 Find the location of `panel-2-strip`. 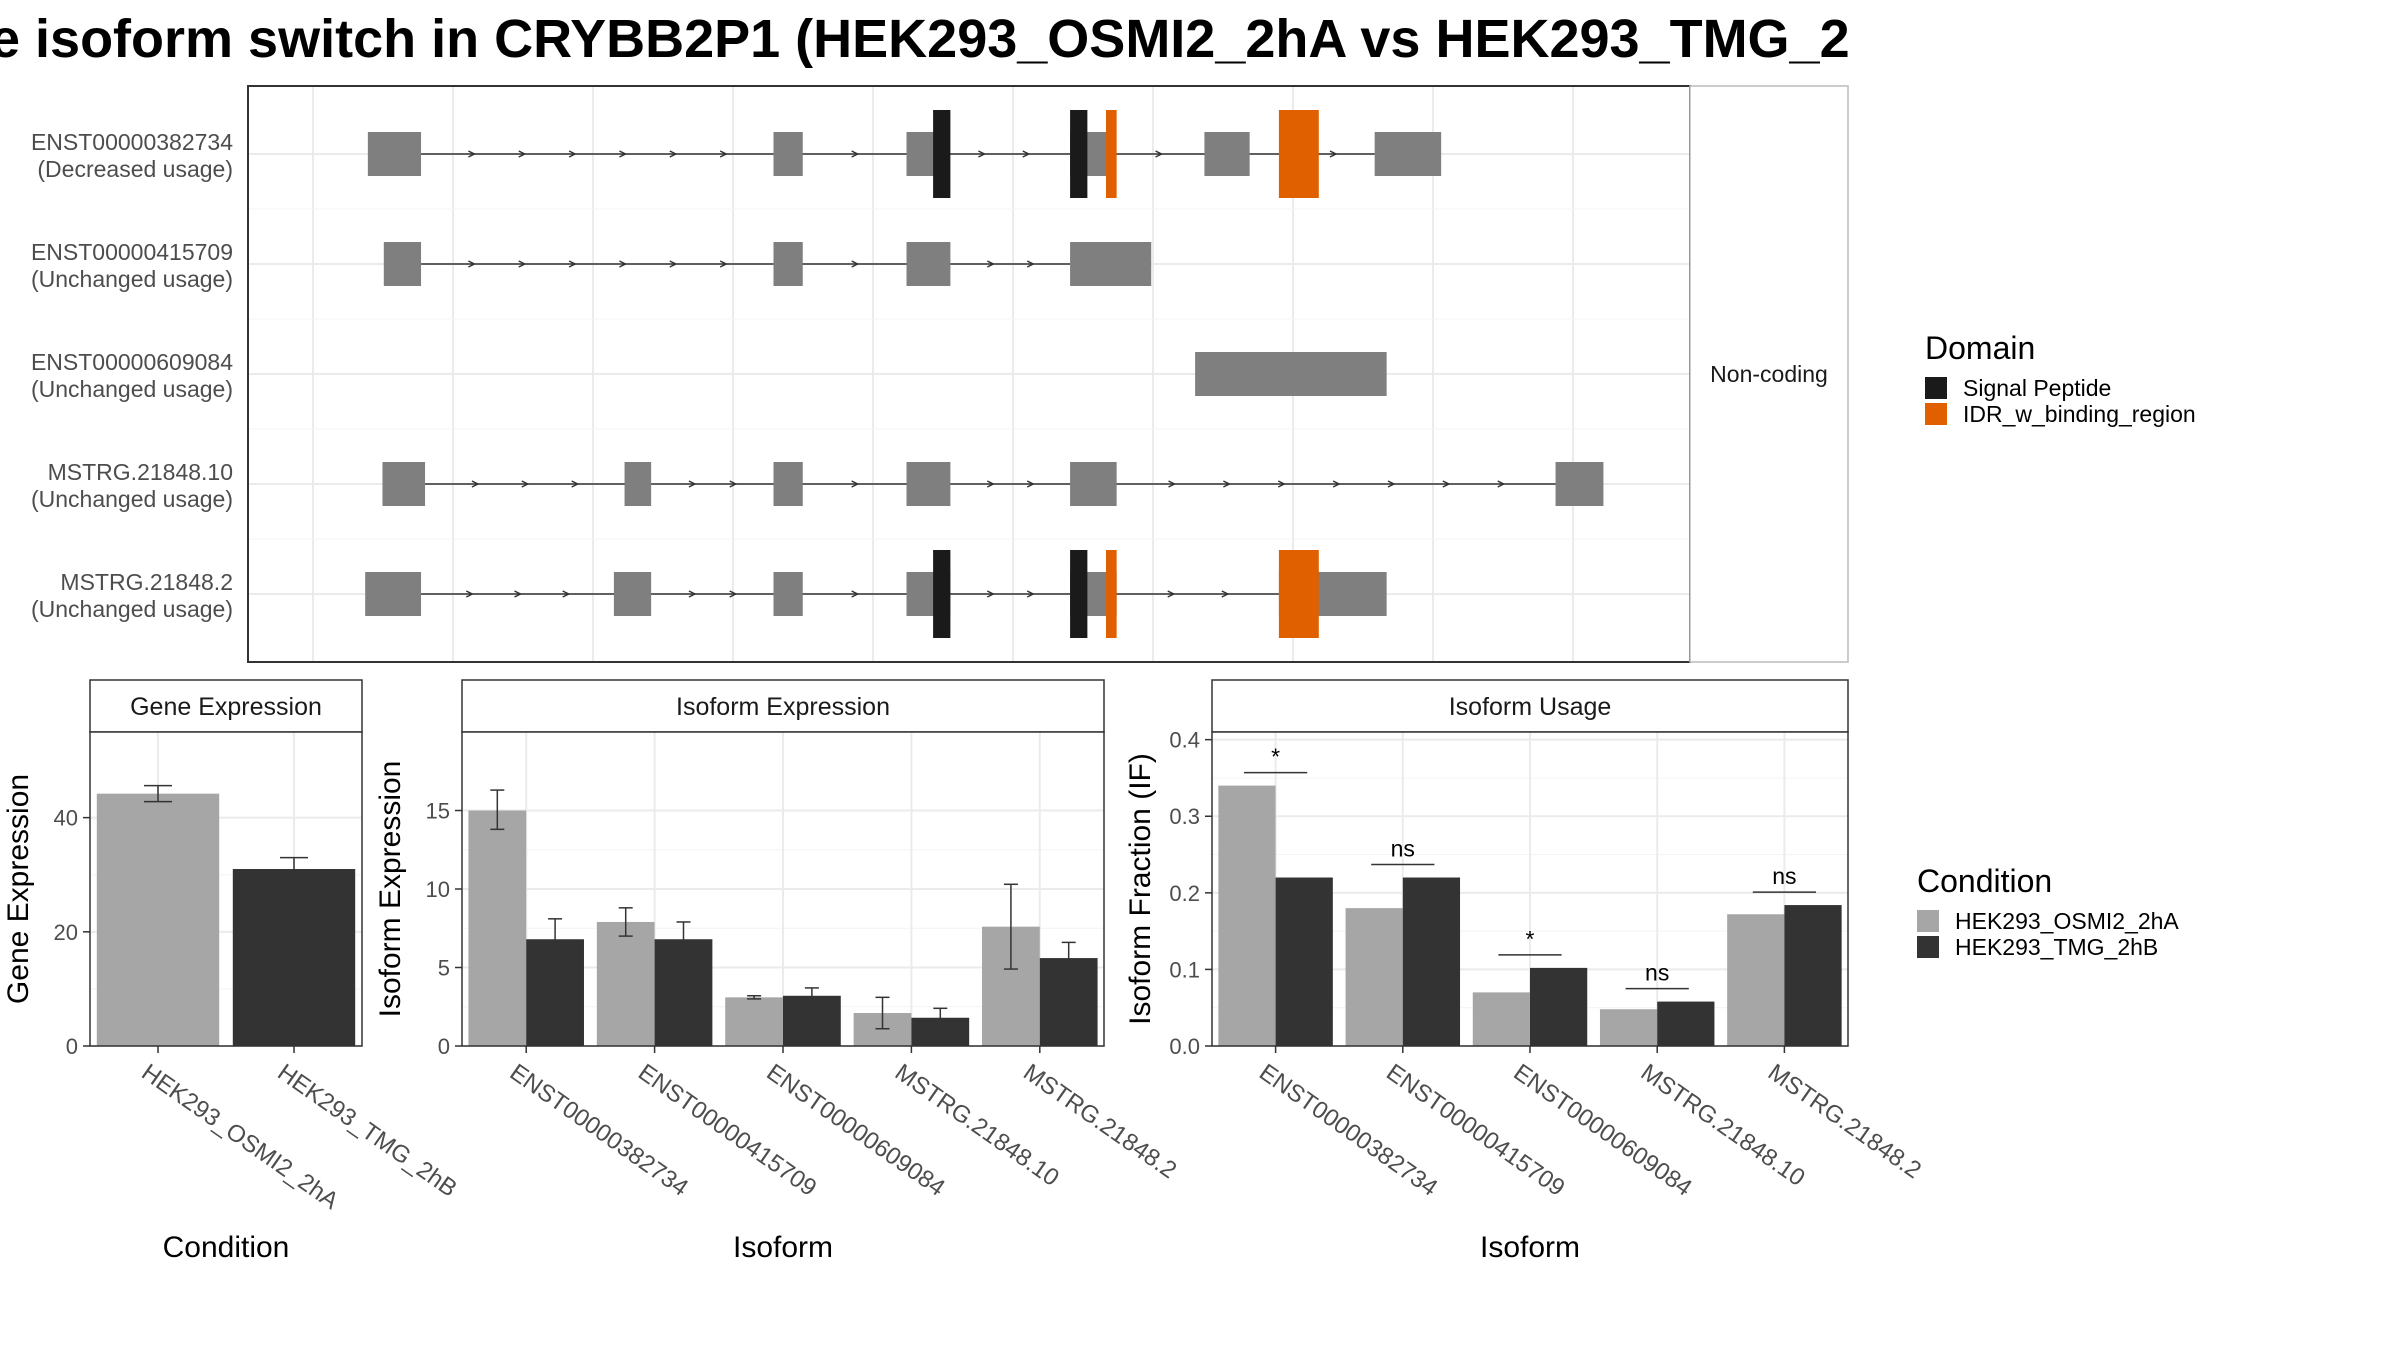

panel-2-strip is located at coordinates (1530, 706).